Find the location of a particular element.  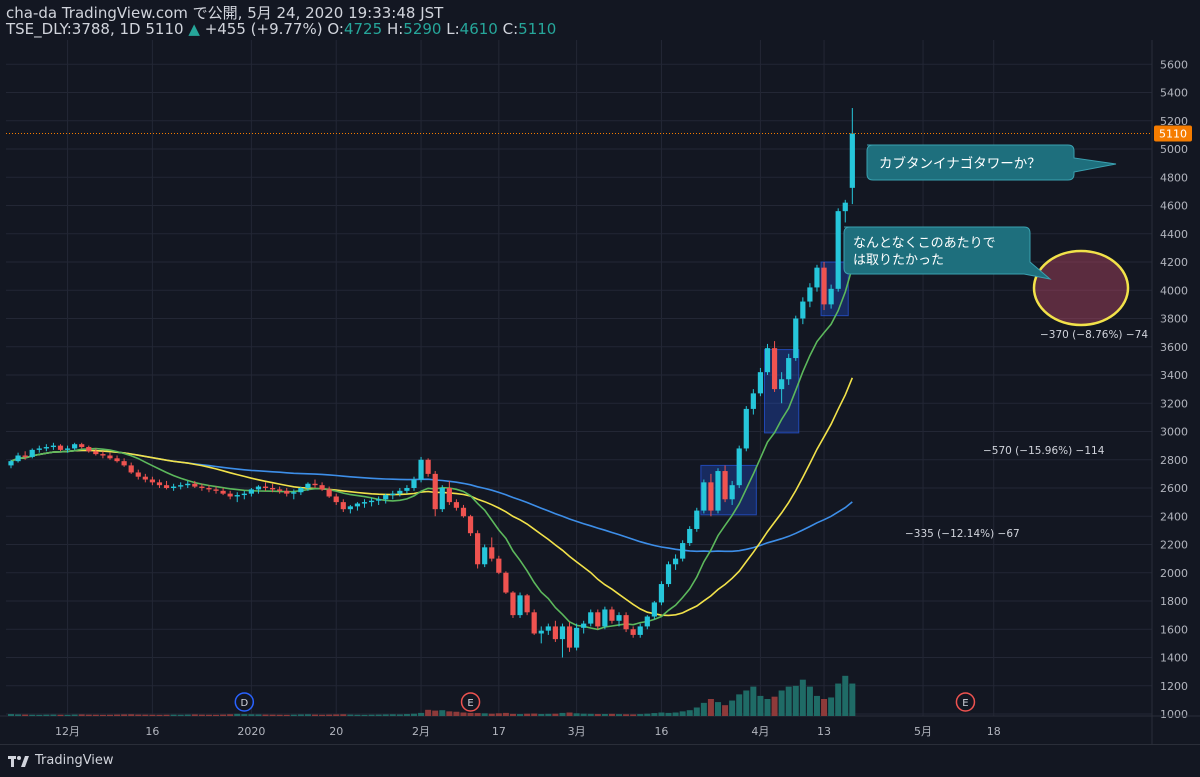

highlight-ellipse is located at coordinates (1081, 288).